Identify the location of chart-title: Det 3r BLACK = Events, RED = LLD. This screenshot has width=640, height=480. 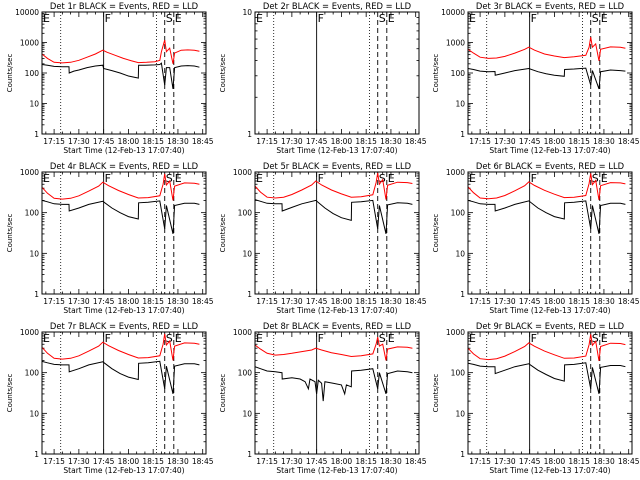
(550, 6).